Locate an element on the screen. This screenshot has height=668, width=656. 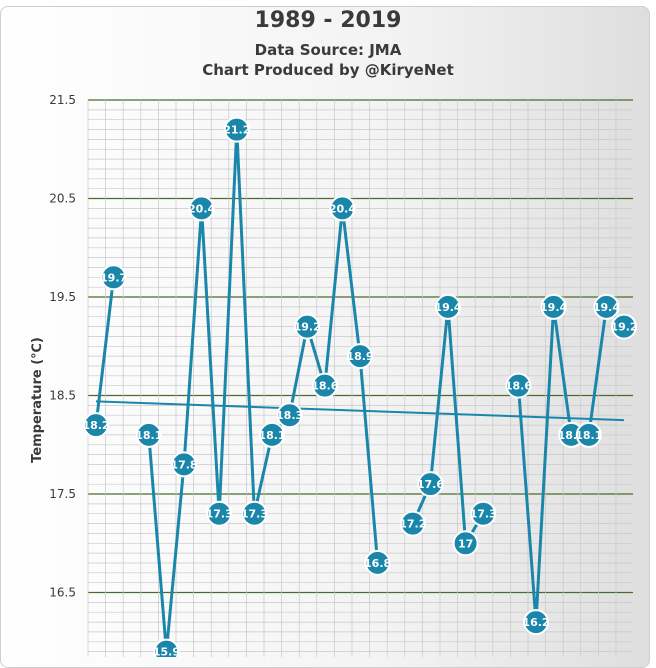
data-label: 19.7 is located at coordinates (113, 277).